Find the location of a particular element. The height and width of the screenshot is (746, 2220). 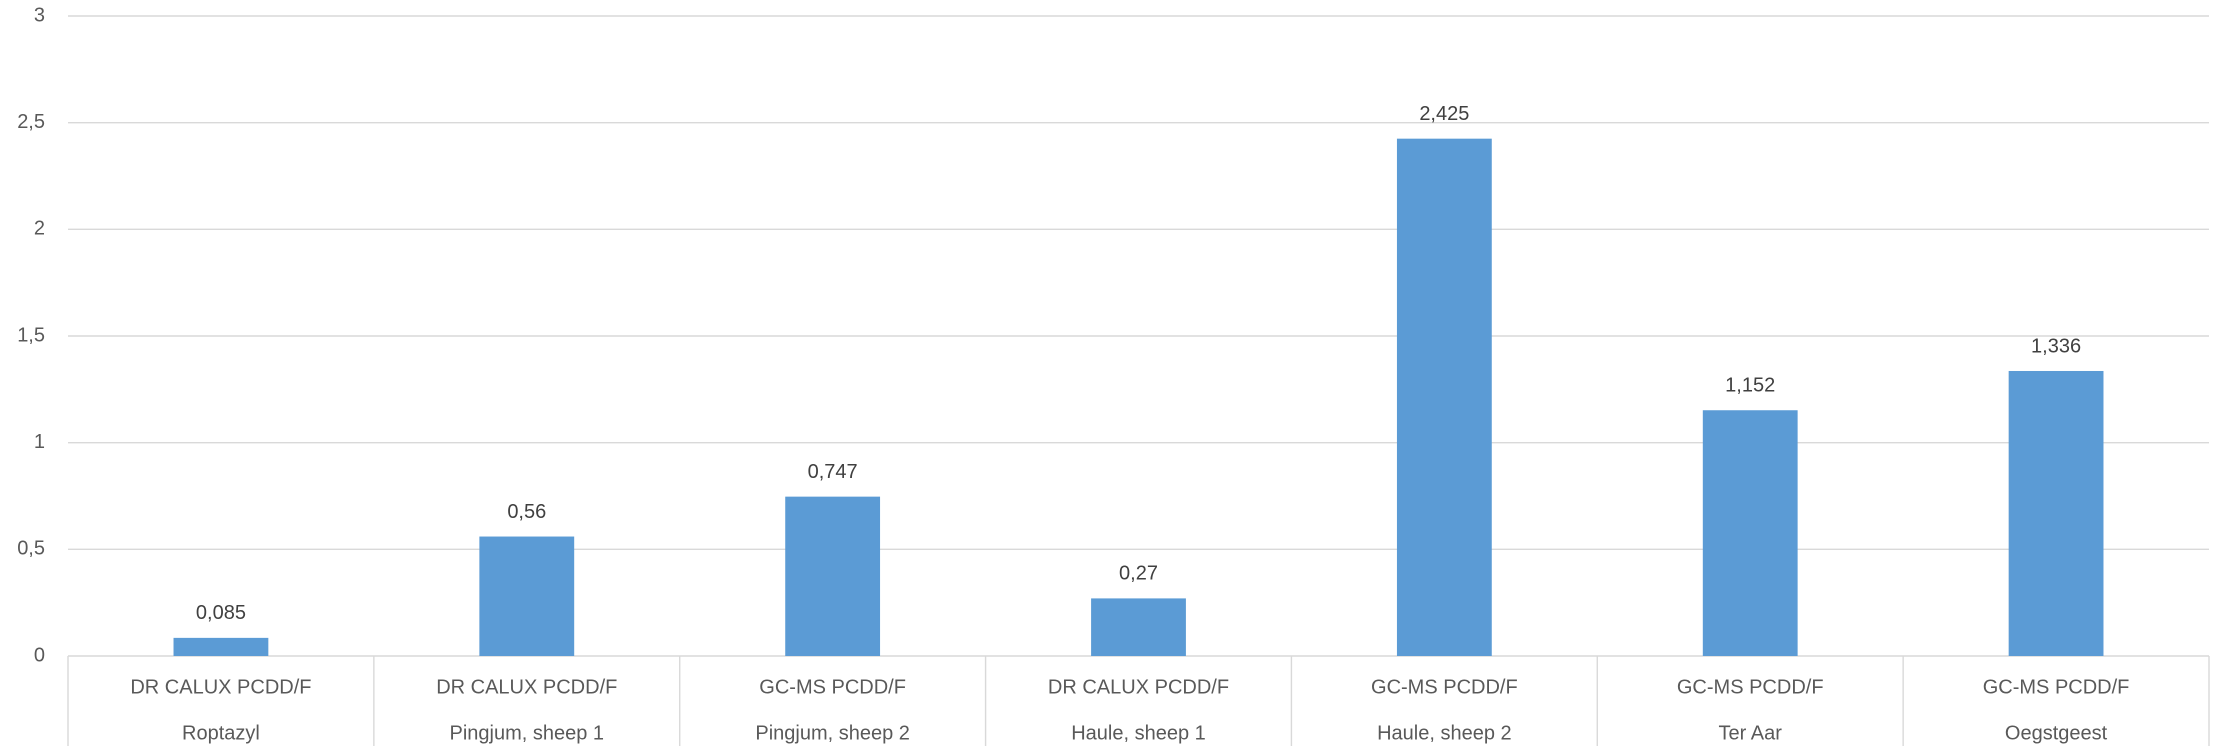

x-tick-label: Haule, sheep 2 is located at coordinates (1444, 733).